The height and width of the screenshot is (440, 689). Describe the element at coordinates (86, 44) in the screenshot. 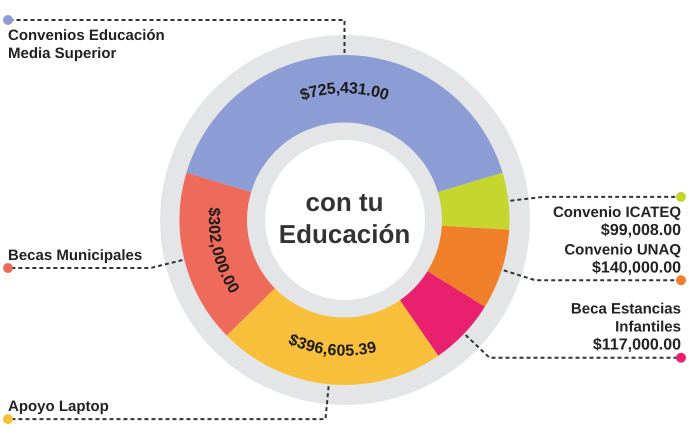

I see `legend-label: Convenios Educación Media Superior` at that location.